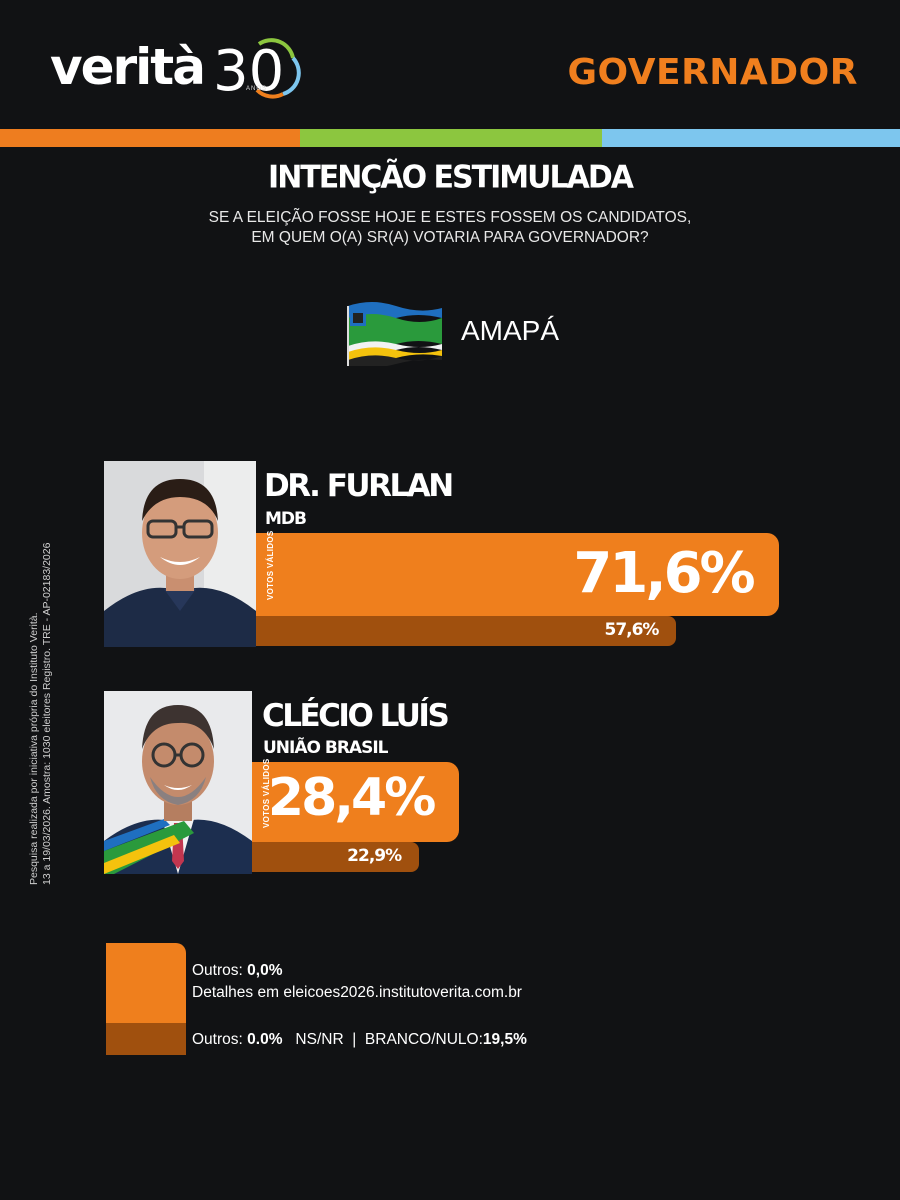  I want to click on legend-others-valid: Outros: 0,0%, so click(237, 971).